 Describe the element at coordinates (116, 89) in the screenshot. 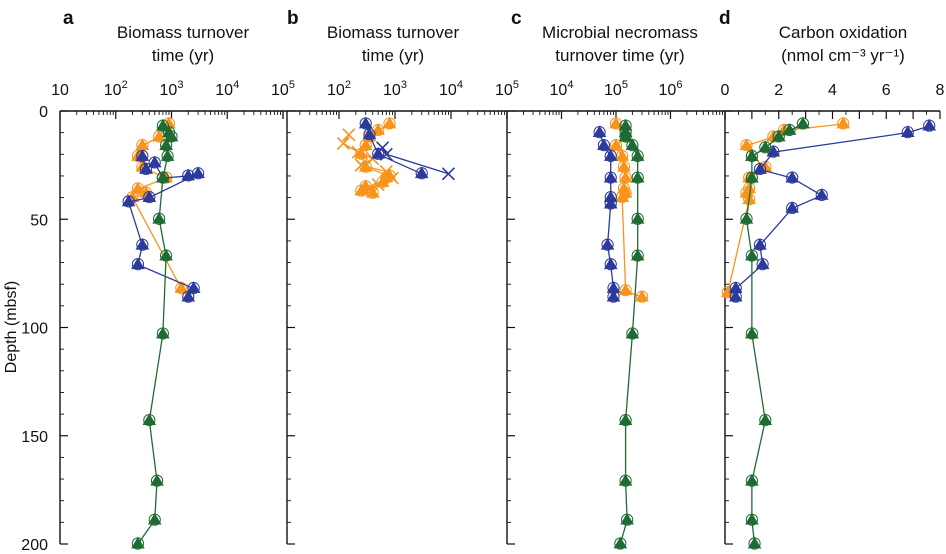

I see `panel-a-x-tick-label: 10²` at that location.